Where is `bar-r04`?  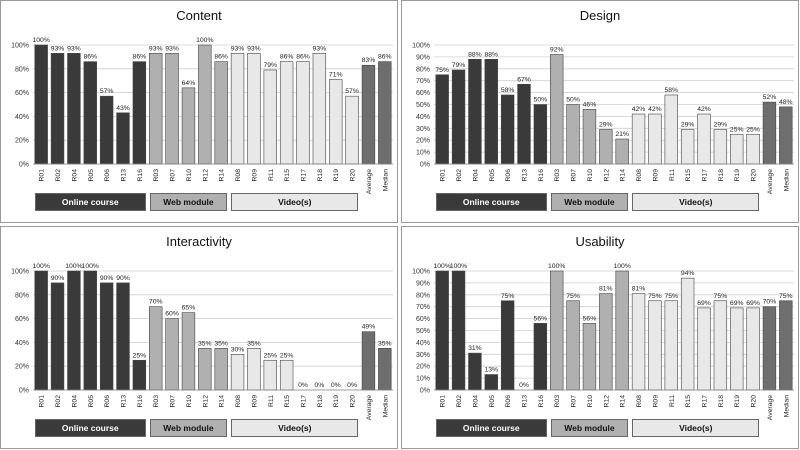
bar-r04 is located at coordinates (74, 109).